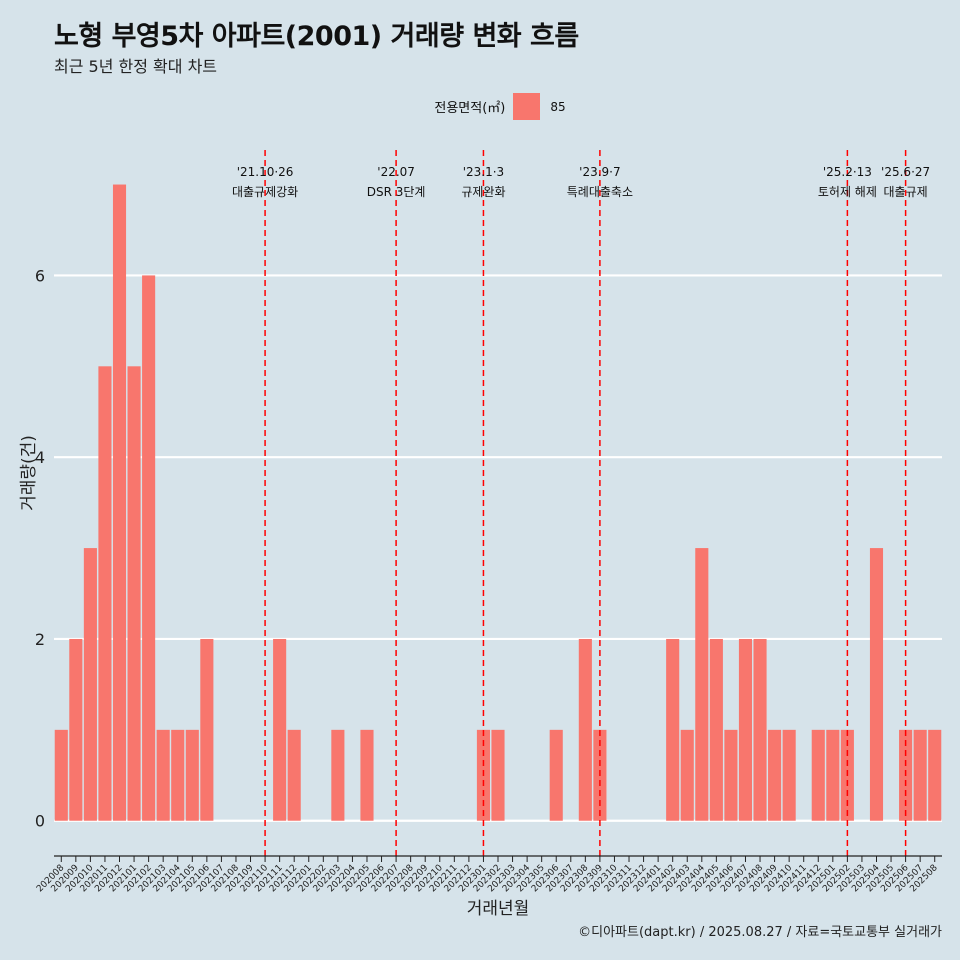 The height and width of the screenshot is (960, 960). I want to click on y-tick-label: 6, so click(40, 275).